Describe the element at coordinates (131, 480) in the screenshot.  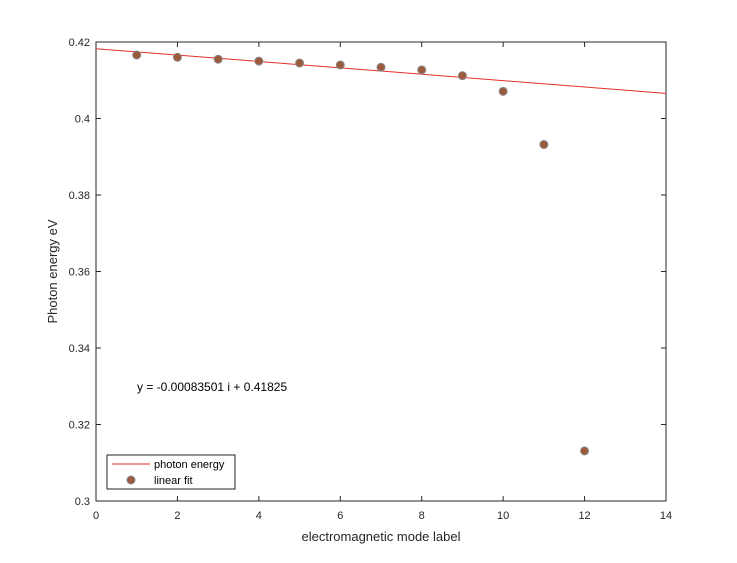
I see `legend-marker-swatch` at that location.